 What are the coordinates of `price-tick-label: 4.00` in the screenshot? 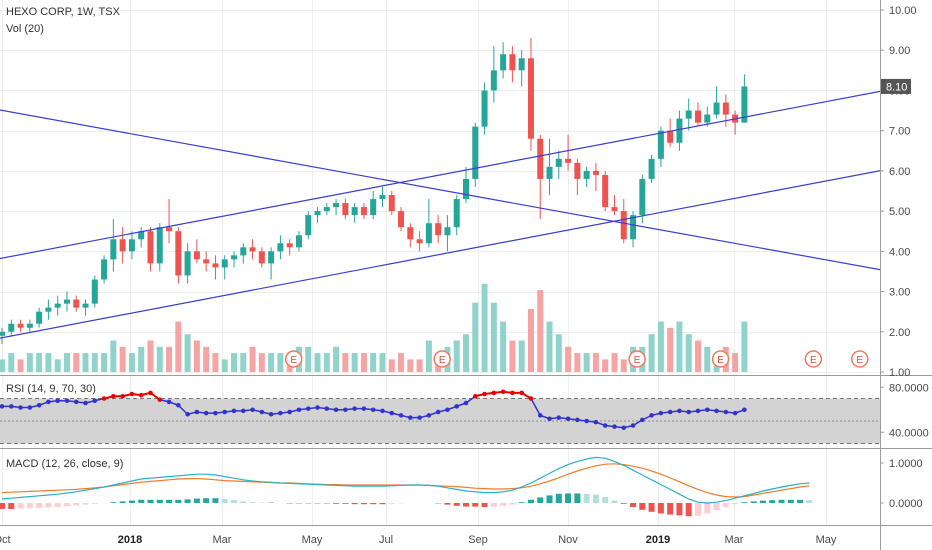 It's located at (899, 252).